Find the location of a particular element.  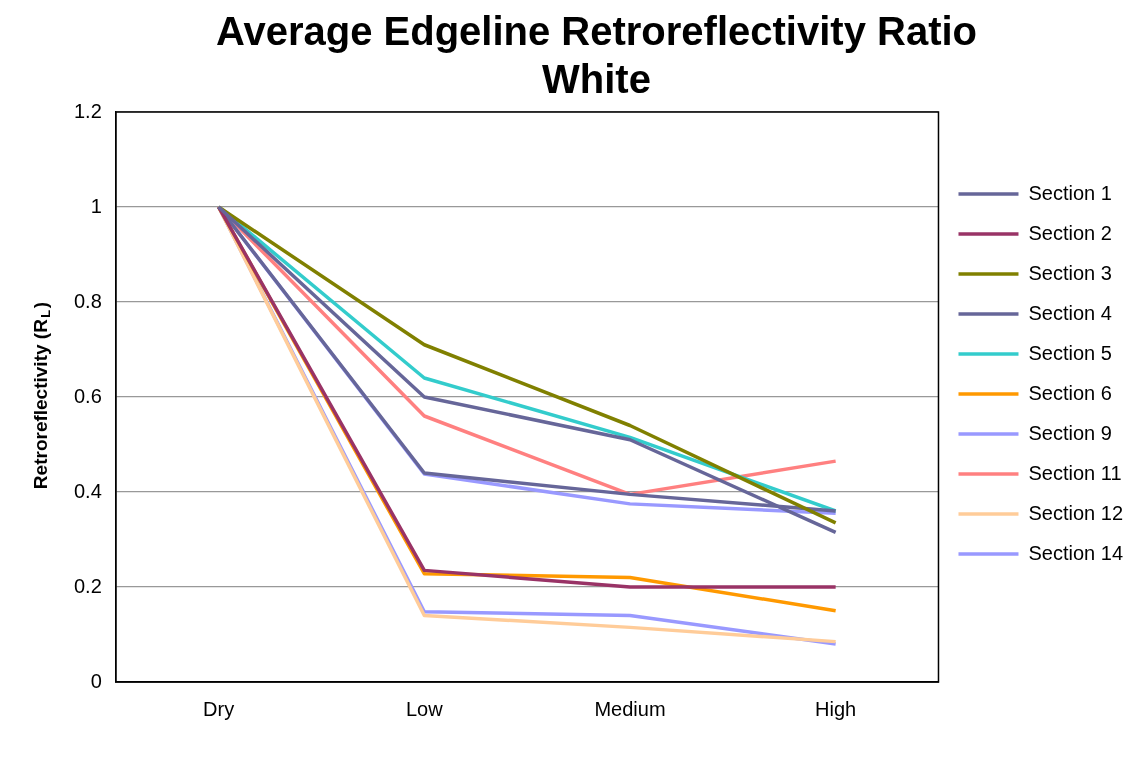

legend-label: Section 6 is located at coordinates (1070, 392).